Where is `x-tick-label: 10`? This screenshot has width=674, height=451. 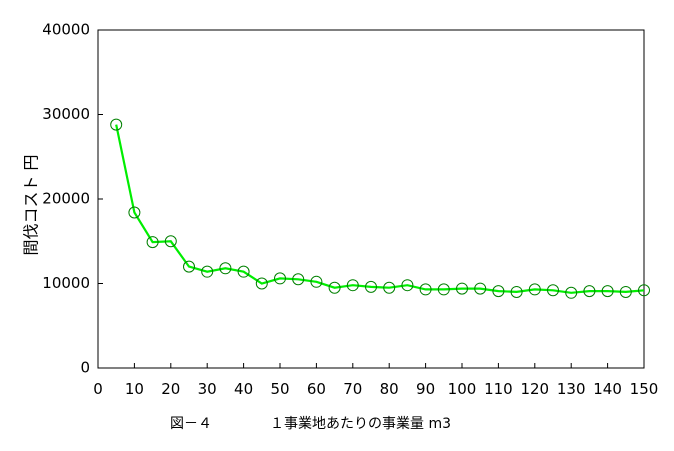
x-tick-label: 10 is located at coordinates (134, 389).